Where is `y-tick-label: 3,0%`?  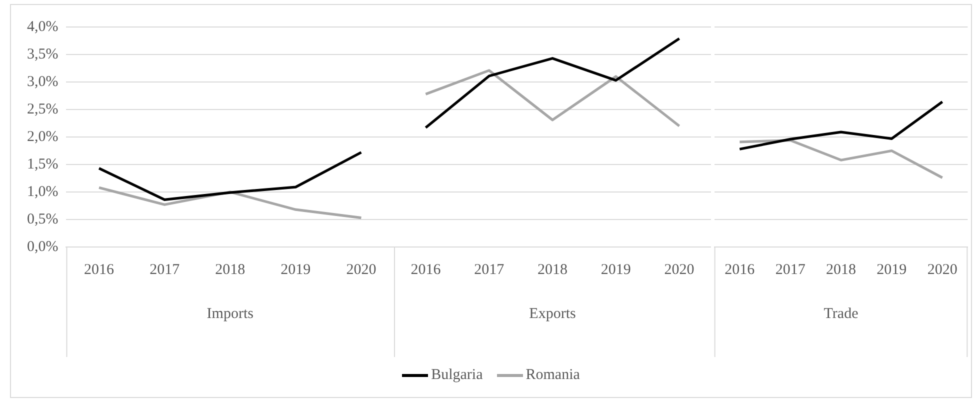
y-tick-label: 3,0% is located at coordinates (42, 82).